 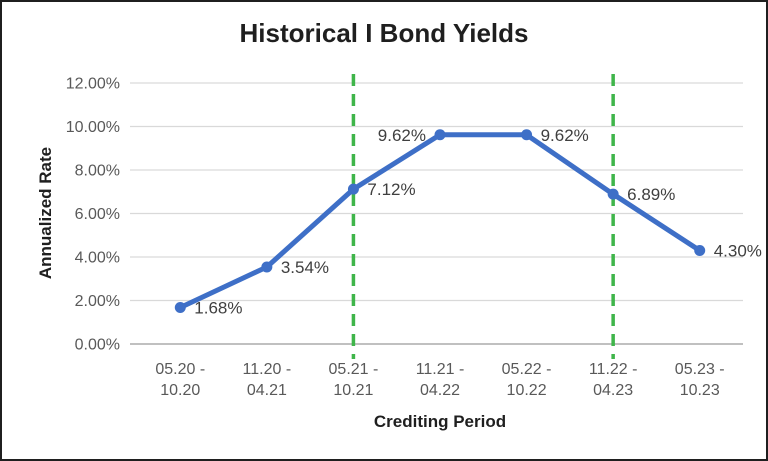 What do you see at coordinates (97, 214) in the screenshot?
I see `y-tick-label: 6.00%` at bounding box center [97, 214].